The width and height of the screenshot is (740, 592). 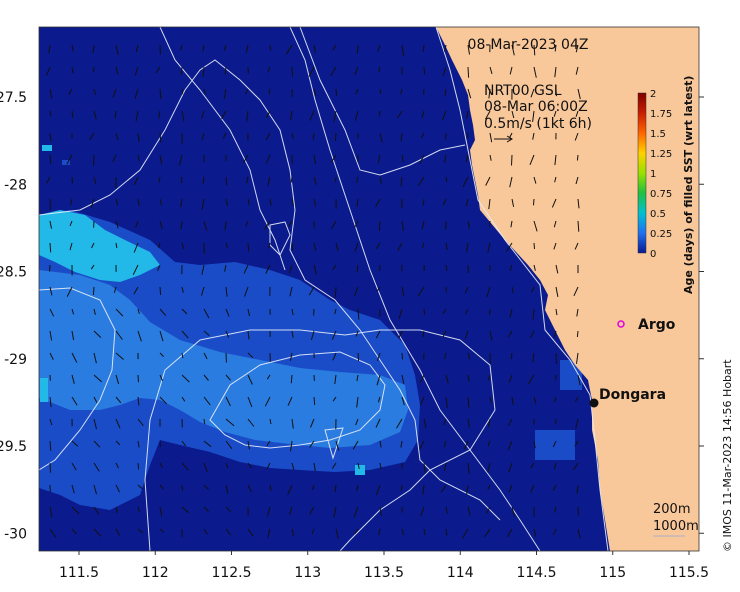 What do you see at coordinates (13, 273) in the screenshot?
I see `y-tick-label: -28.5` at bounding box center [13, 273].